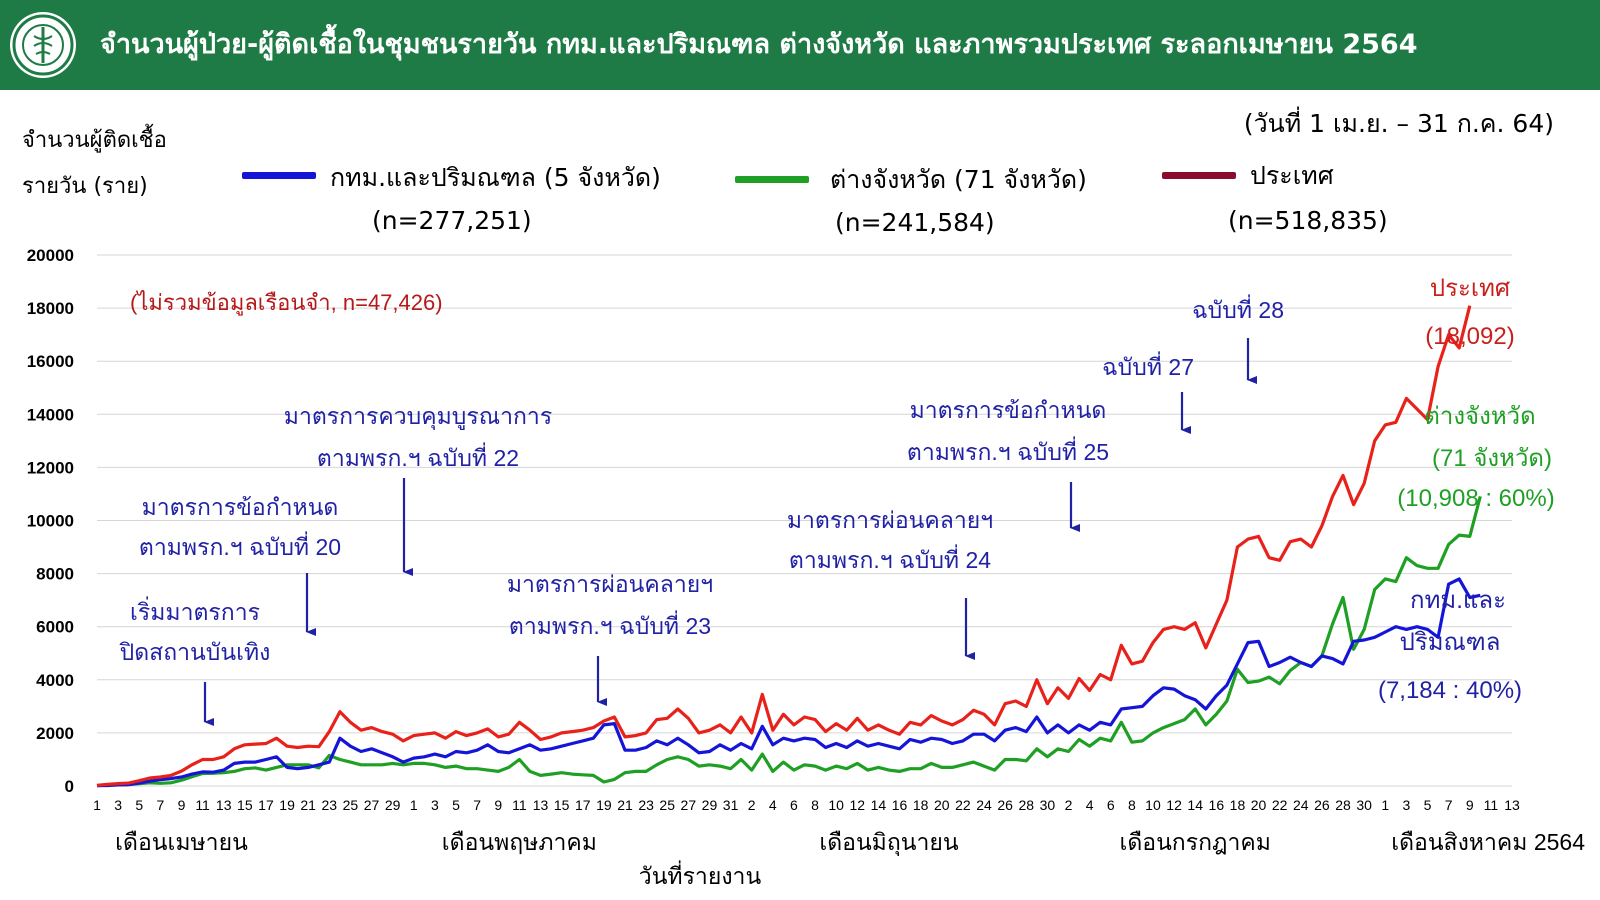  I want to click on legend-label-country: ประเทศ, so click(1292, 175).